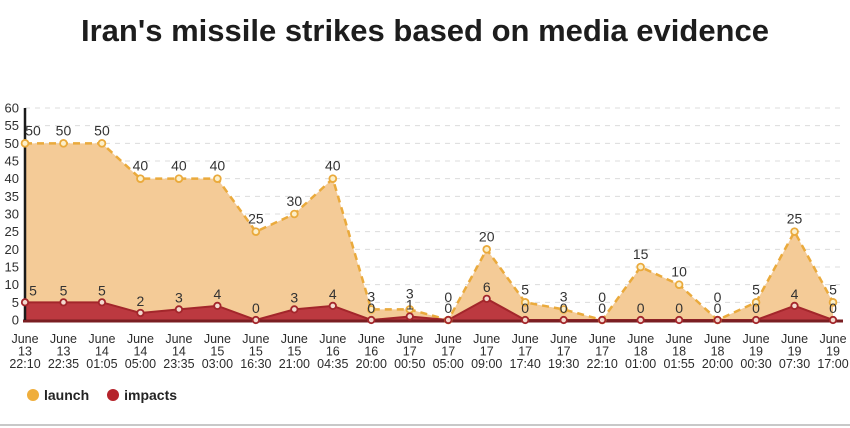 This screenshot has height=428, width=850. What do you see at coordinates (678, 351) in the screenshot?
I see `x-tick-label: June 18 01:55` at bounding box center [678, 351].